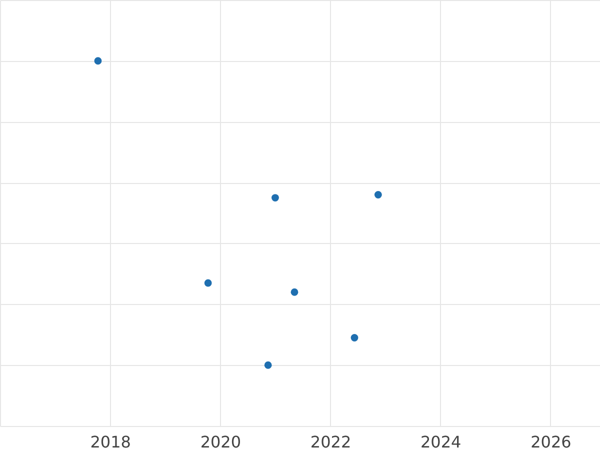 The width and height of the screenshot is (600, 450). What do you see at coordinates (331, 441) in the screenshot?
I see `x-tick-label: 2022` at bounding box center [331, 441].